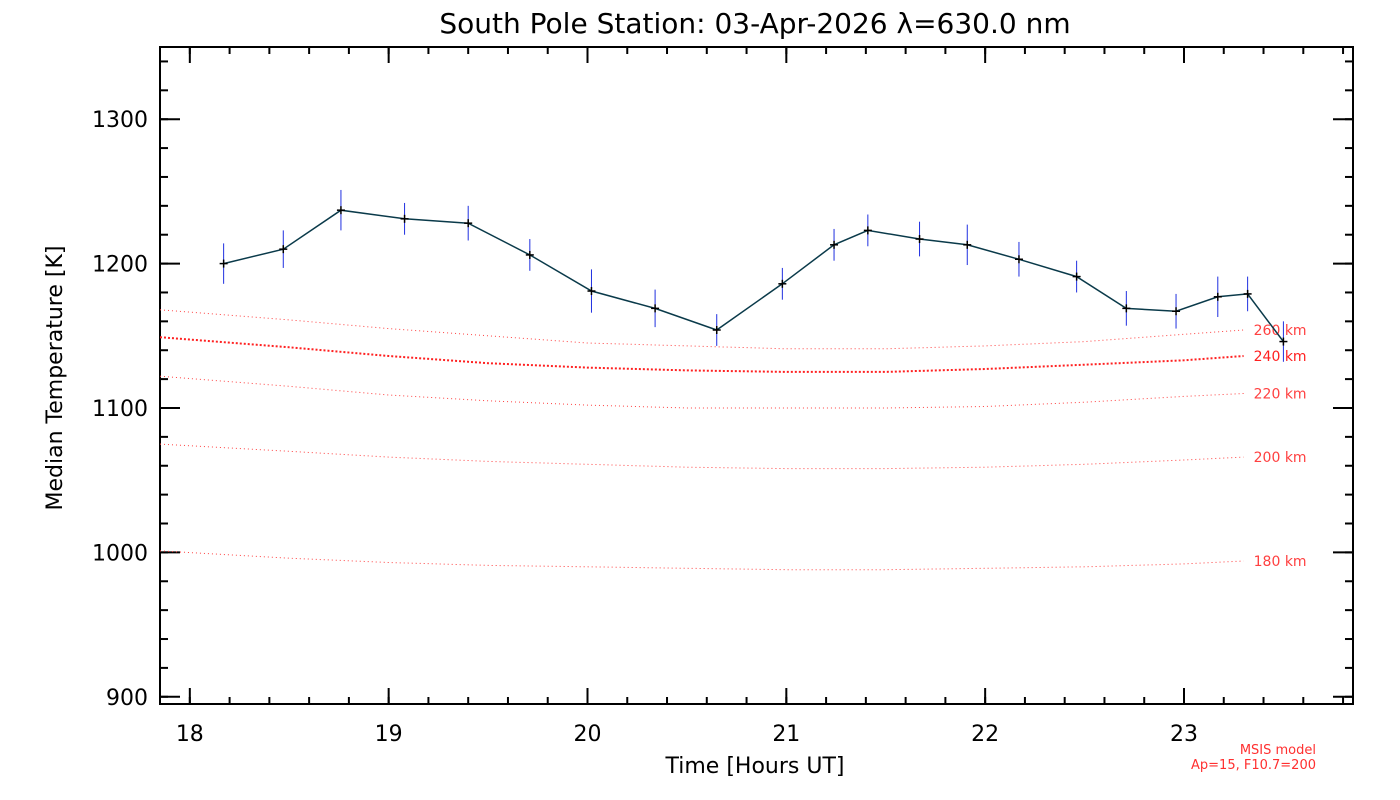 This screenshot has height=800, width=1400. What do you see at coordinates (1280, 331) in the screenshot?
I see `msis-curve-label: 260 km` at bounding box center [1280, 331].